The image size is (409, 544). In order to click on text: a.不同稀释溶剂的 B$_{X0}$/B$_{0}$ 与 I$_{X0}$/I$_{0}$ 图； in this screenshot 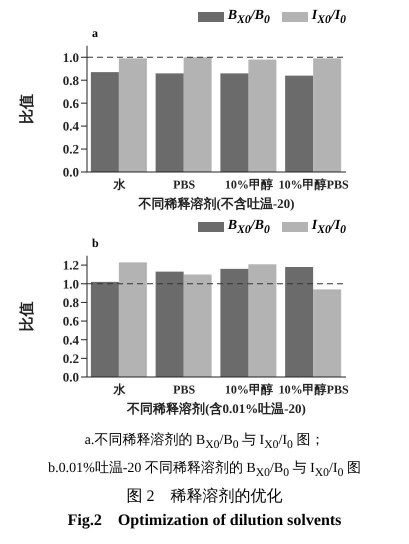, I will do `click(204, 442)`.